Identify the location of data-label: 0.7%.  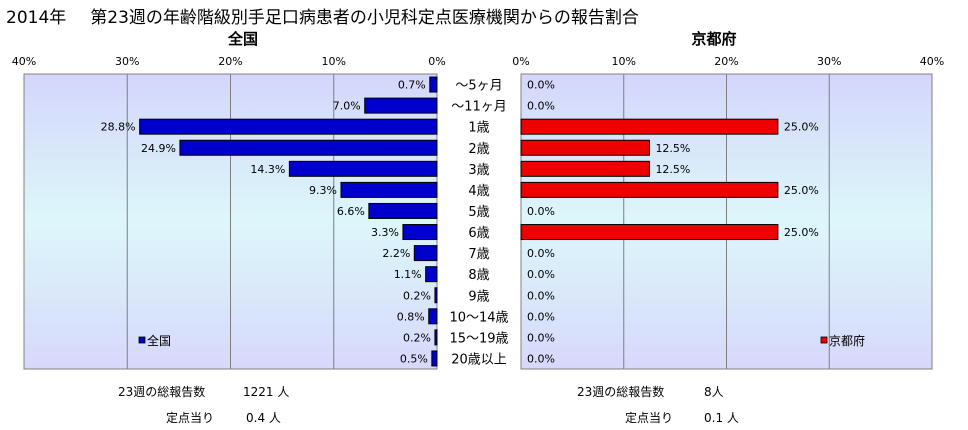
(412, 85).